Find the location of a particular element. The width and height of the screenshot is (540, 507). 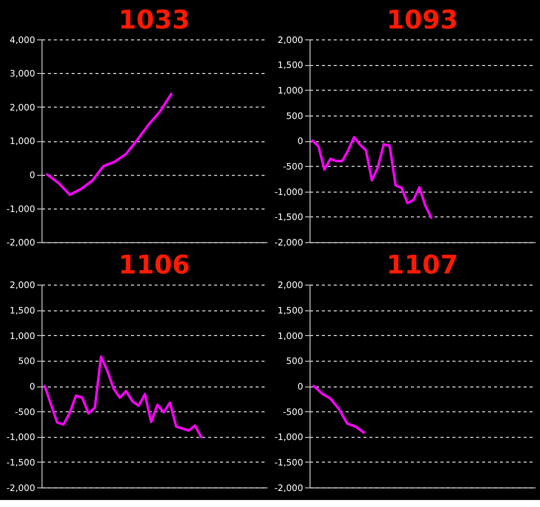

y-tick-label: 4,000 is located at coordinates (23, 41).